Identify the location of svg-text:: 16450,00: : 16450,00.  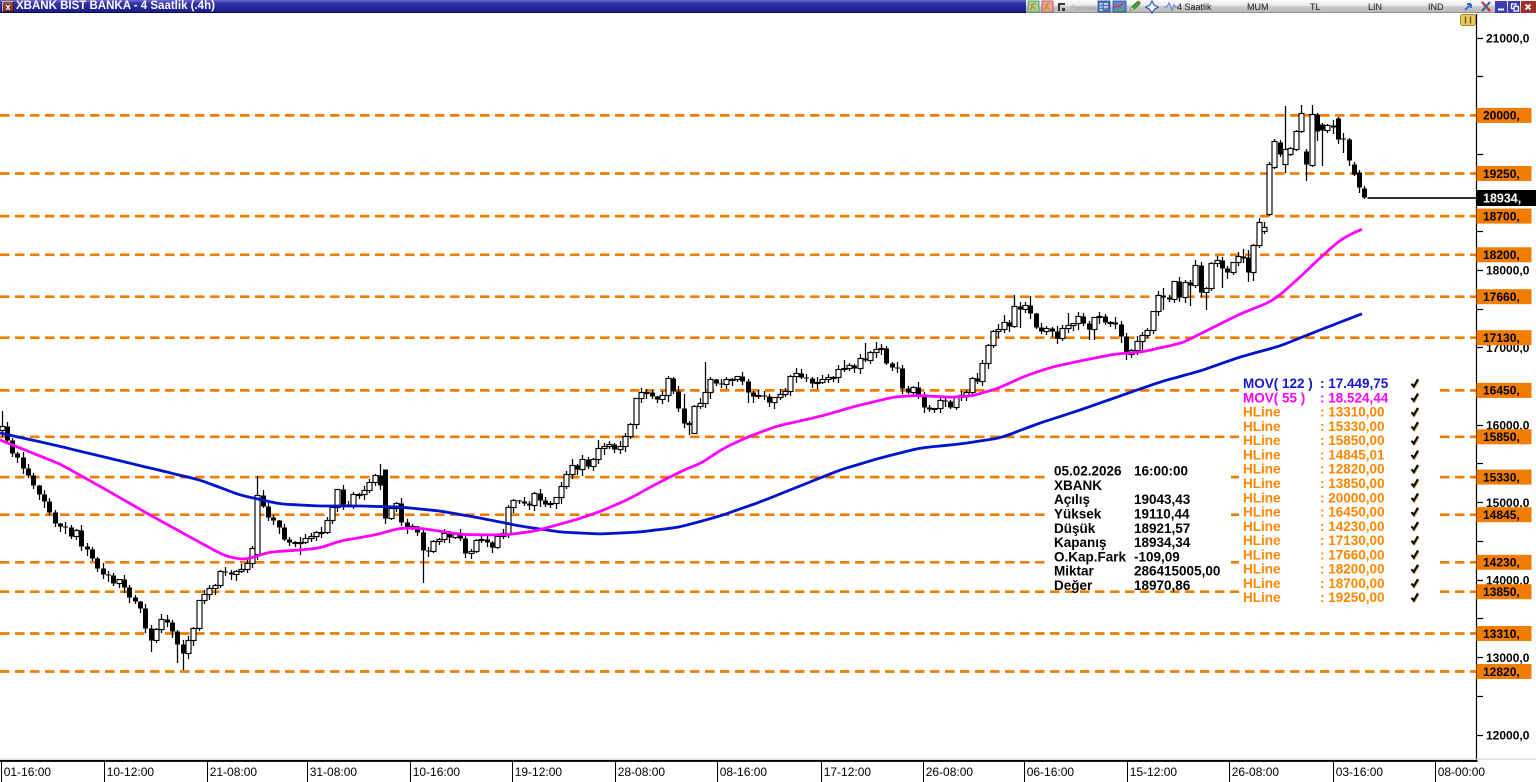
(1352, 512).